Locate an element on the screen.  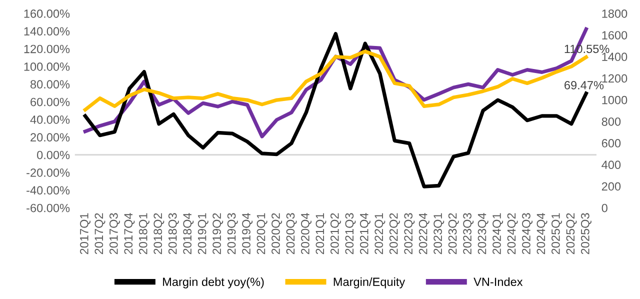
x-tick-label: 2022Q3 is located at coordinates (409, 233).